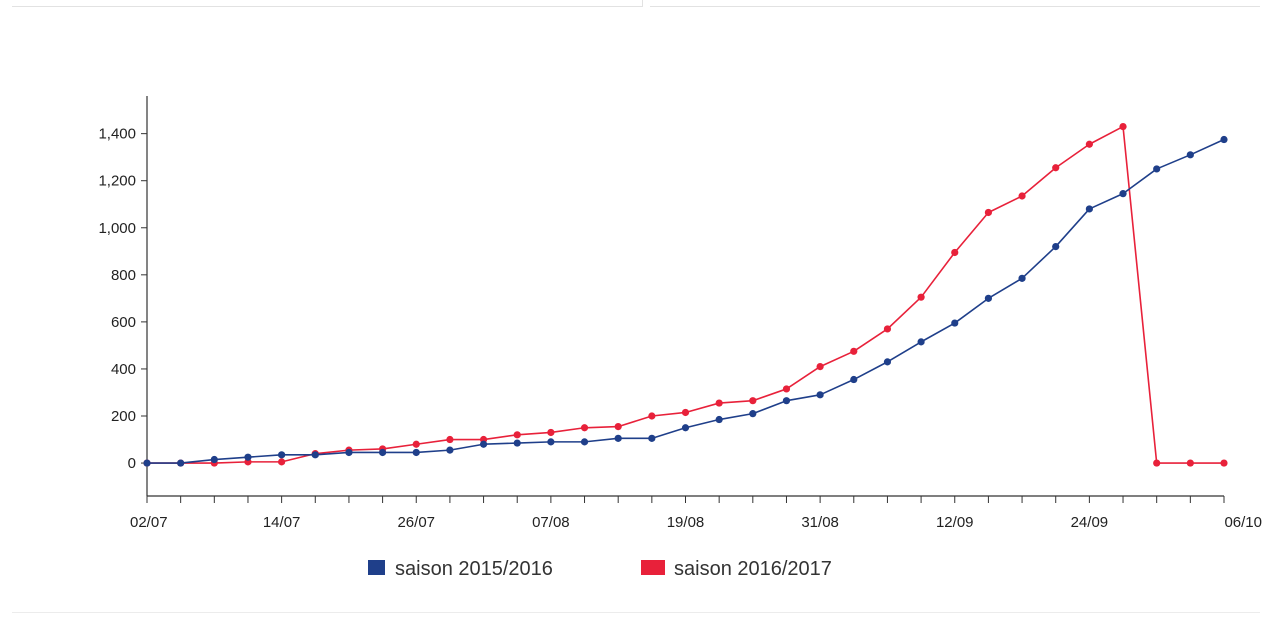 The width and height of the screenshot is (1264, 619). I want to click on frame-edge-top-left, so click(327, 3).